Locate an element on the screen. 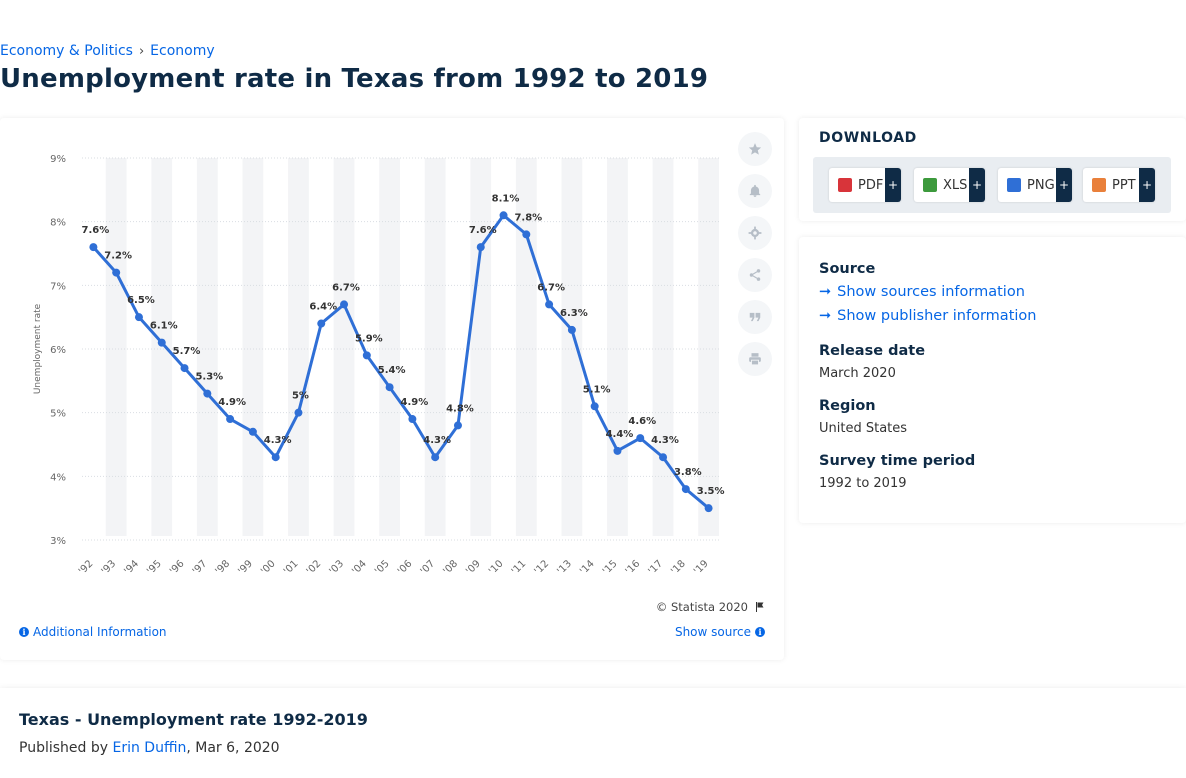 This screenshot has height=778, width=1186. xls-file-icon is located at coordinates (930, 185).